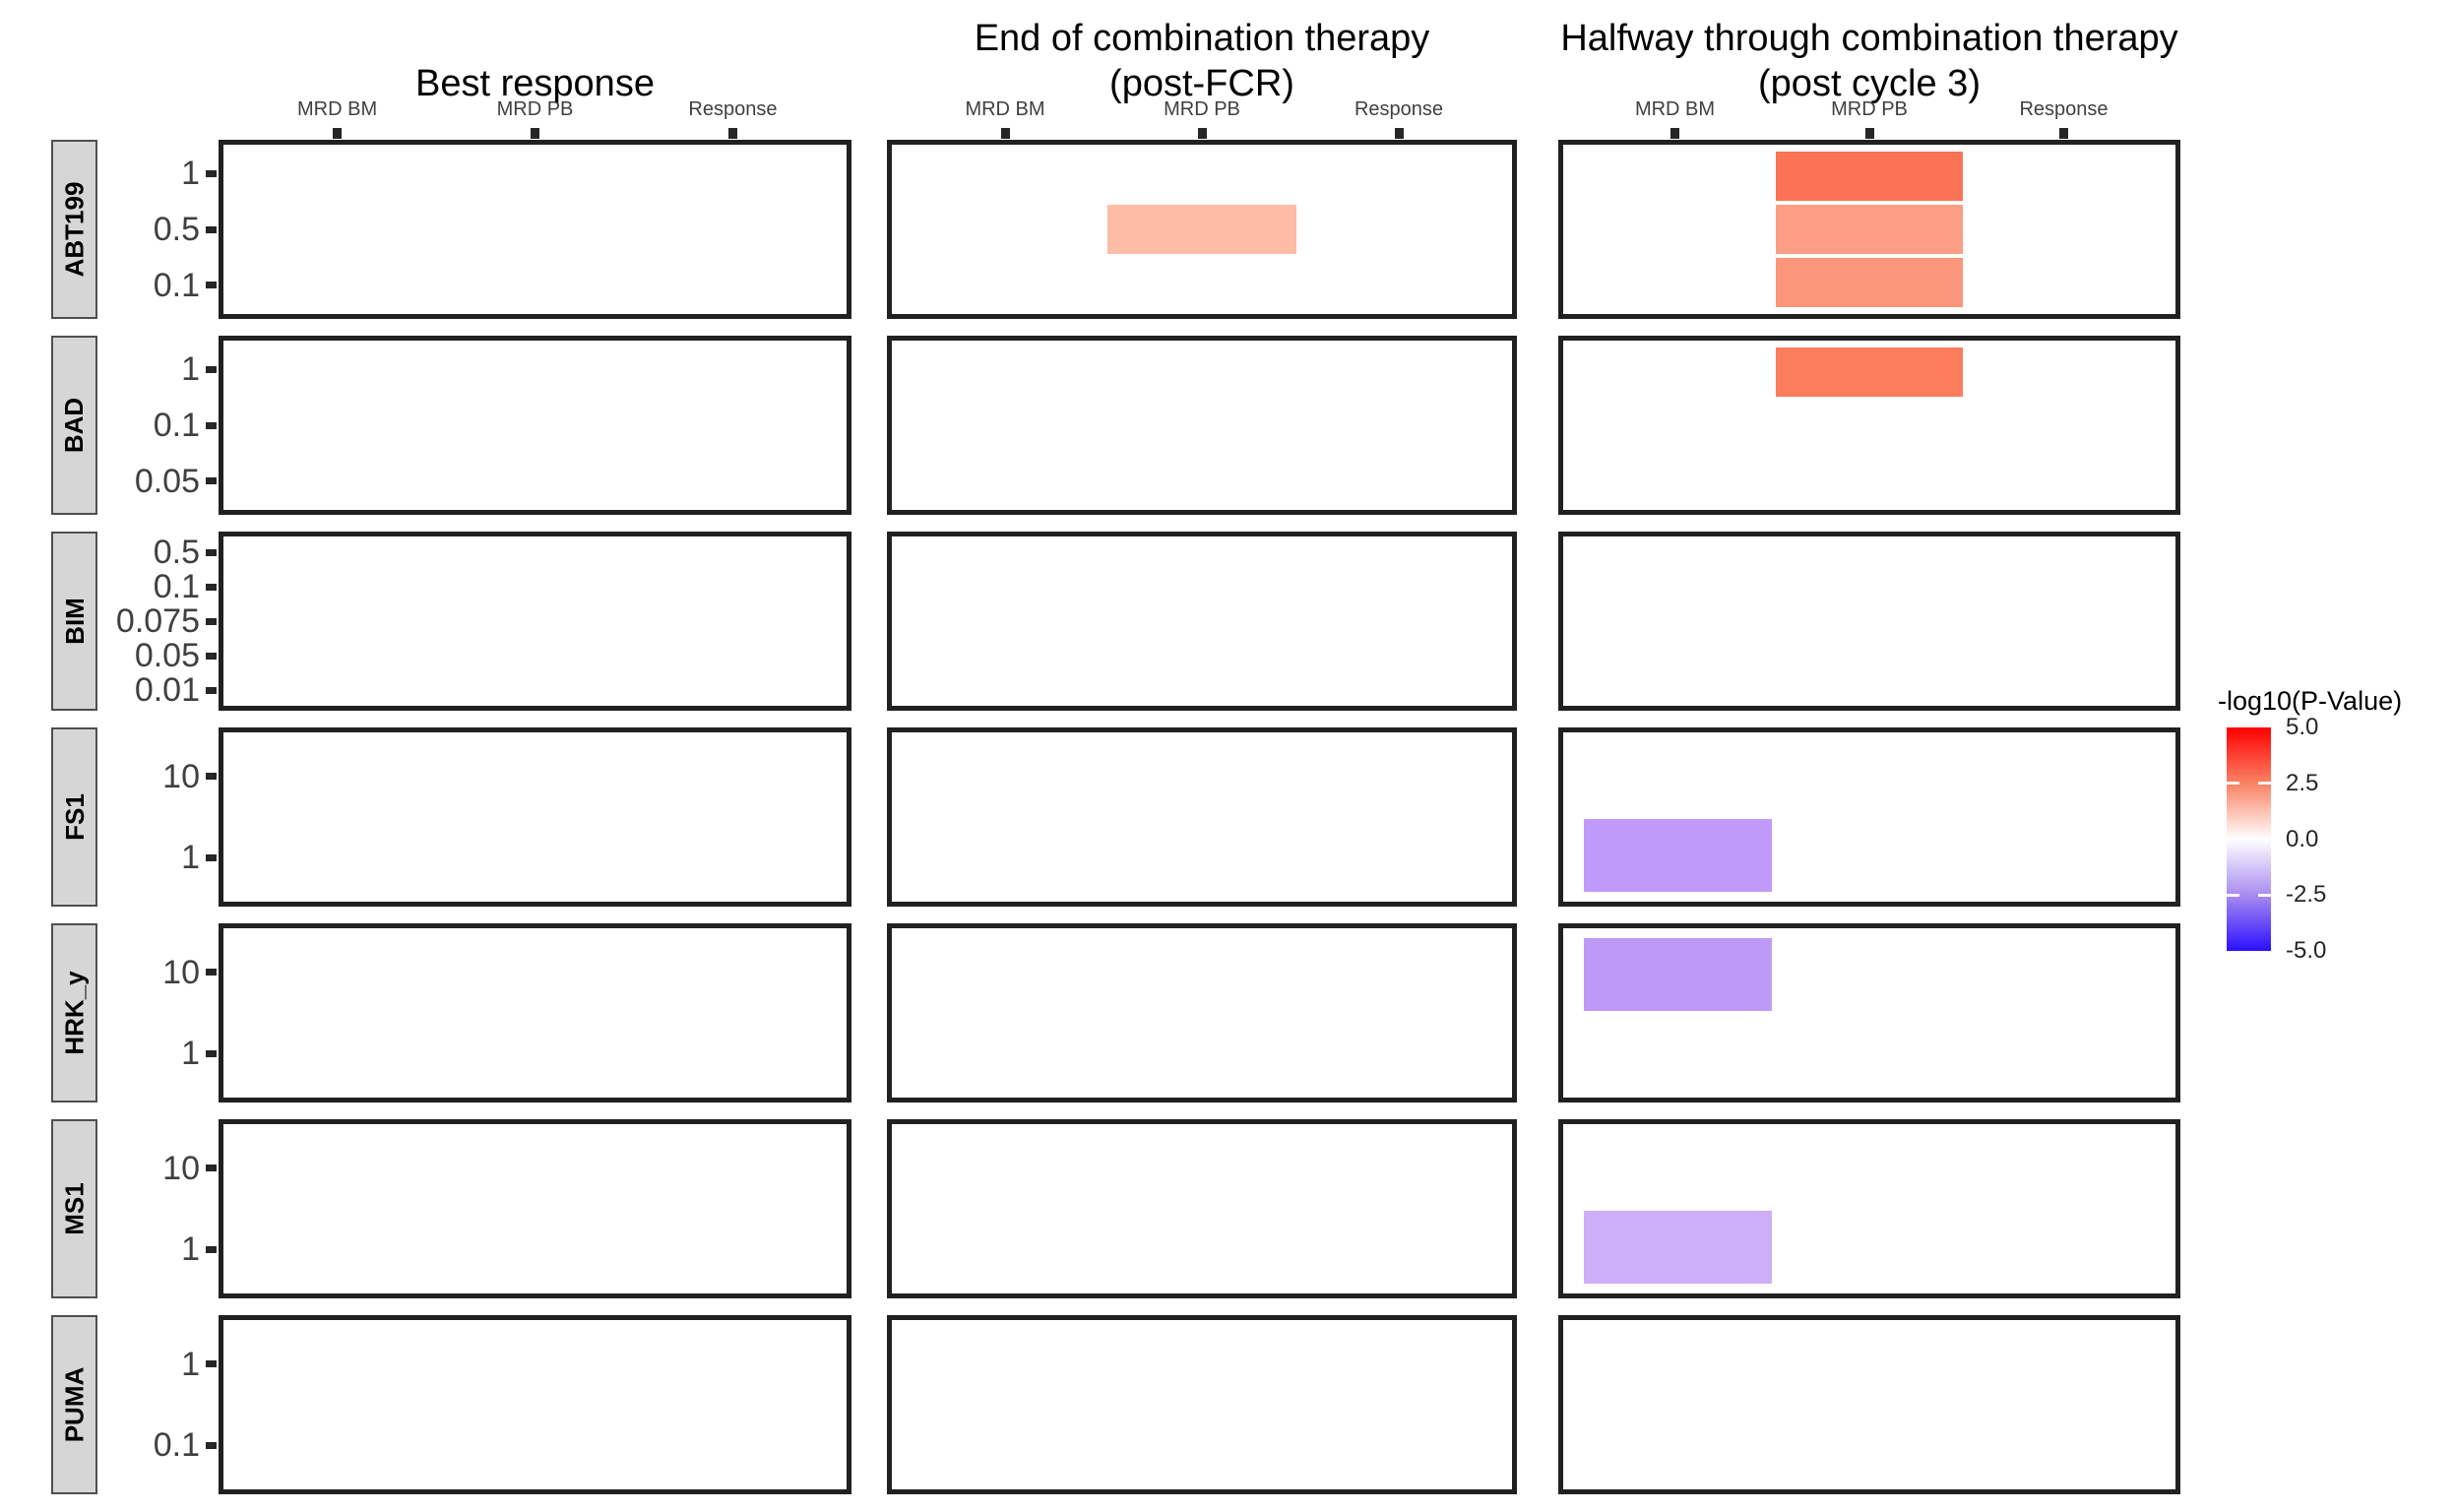 This screenshot has width=2457, height=1512. Describe the element at coordinates (1869, 621) in the screenshot. I see `panel-BIM-col2` at that location.